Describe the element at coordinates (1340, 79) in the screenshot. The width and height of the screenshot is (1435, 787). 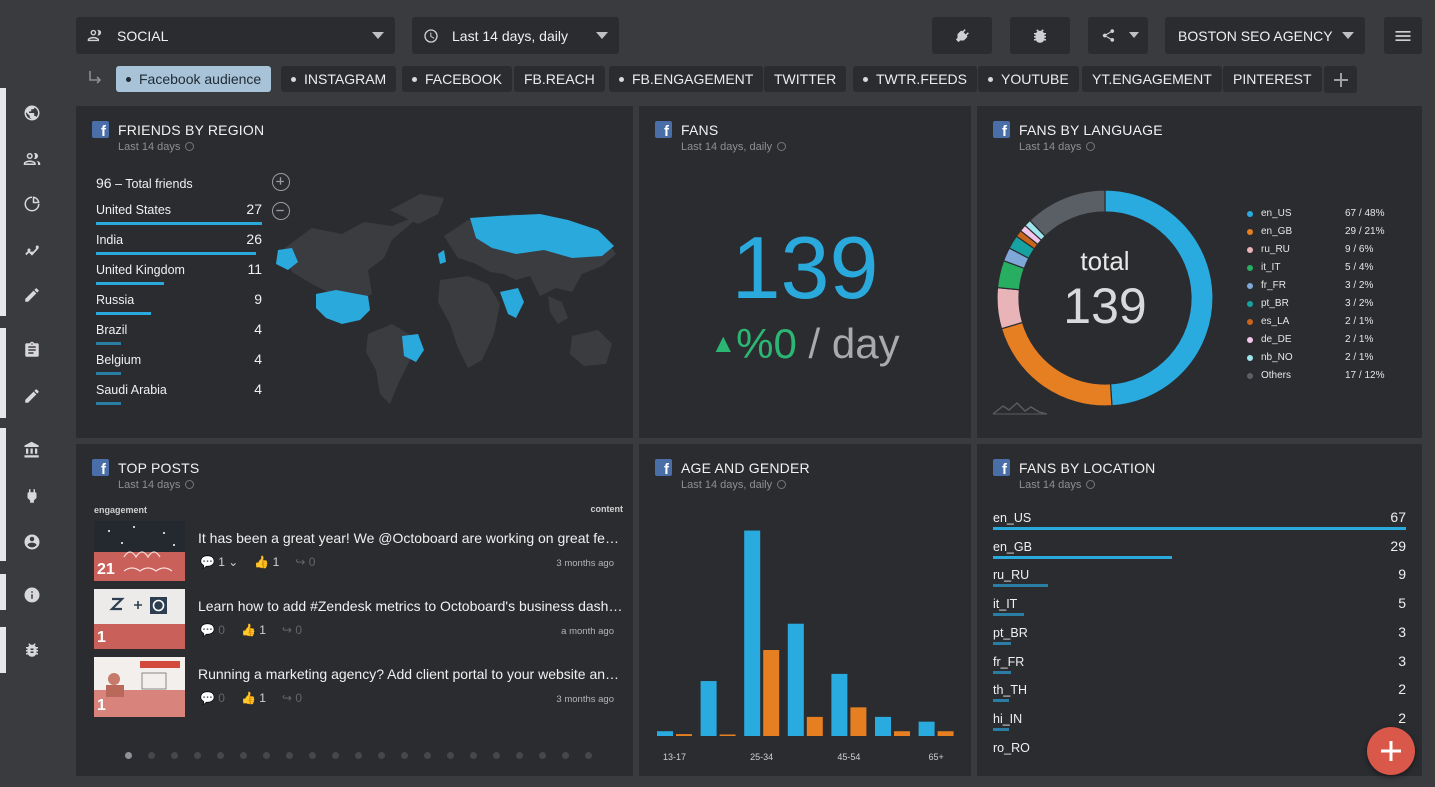
I see `add-tab-button` at that location.